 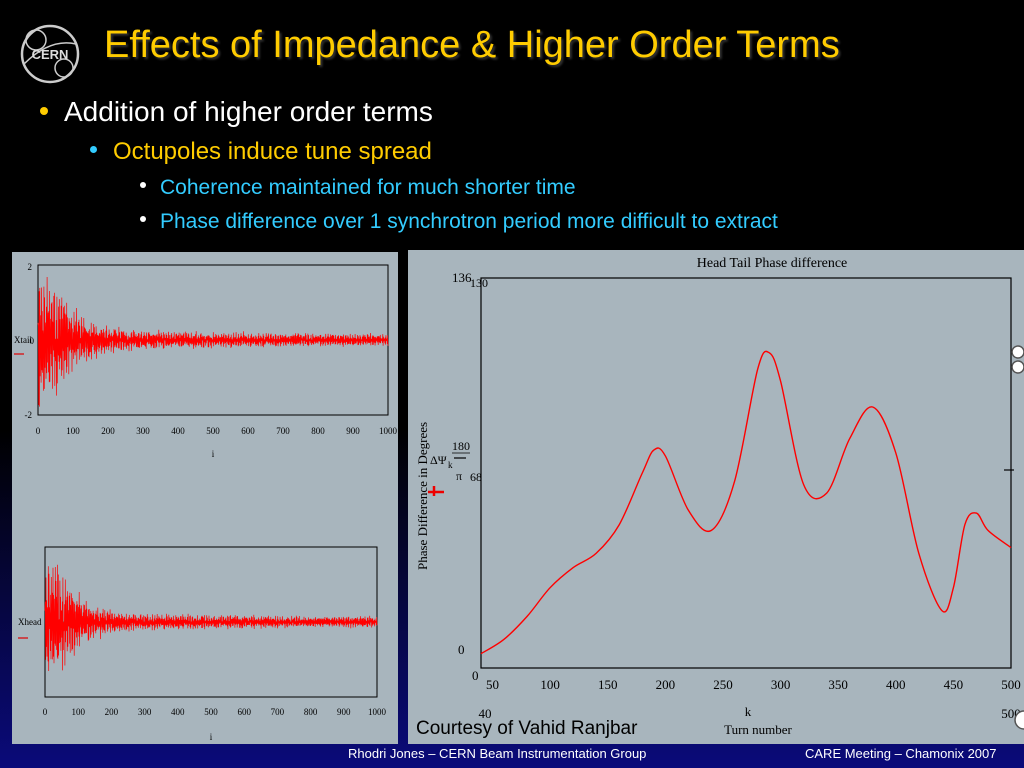 I want to click on x-tick-label: 350, so click(x=838, y=684).